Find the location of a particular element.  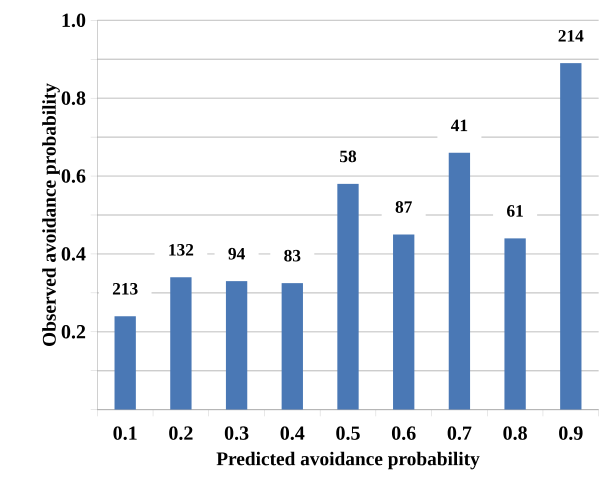

y-tick-label: 1.0 is located at coordinates (74, 21).